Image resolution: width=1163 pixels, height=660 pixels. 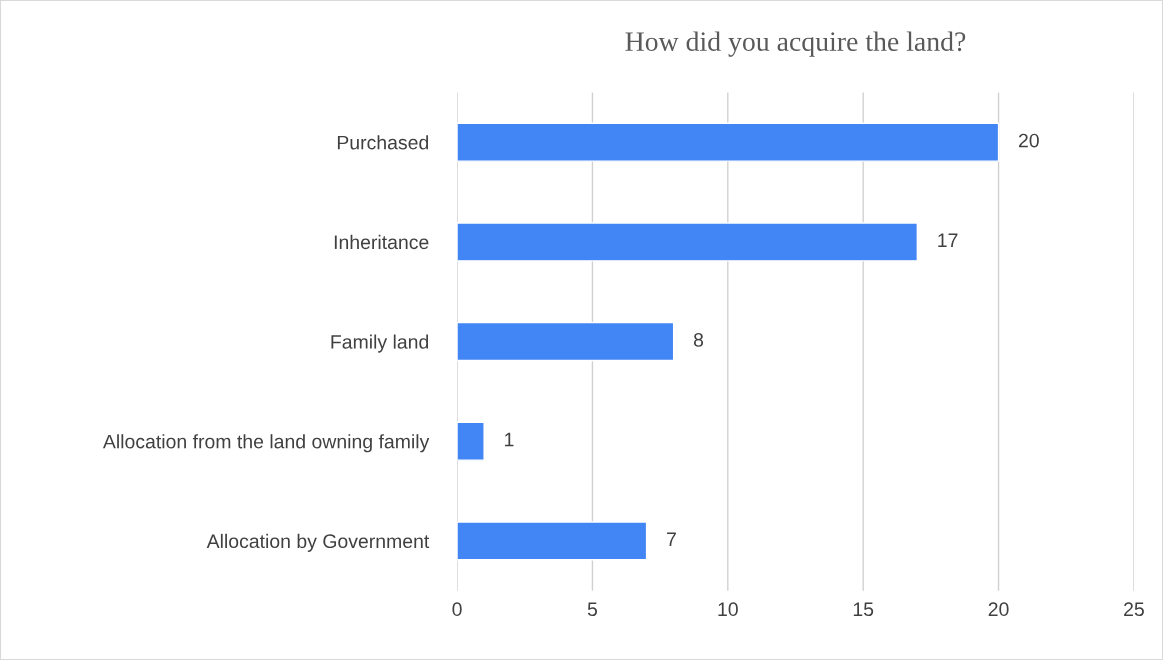 What do you see at coordinates (728, 609) in the screenshot?
I see `x-tick-label: 10` at bounding box center [728, 609].